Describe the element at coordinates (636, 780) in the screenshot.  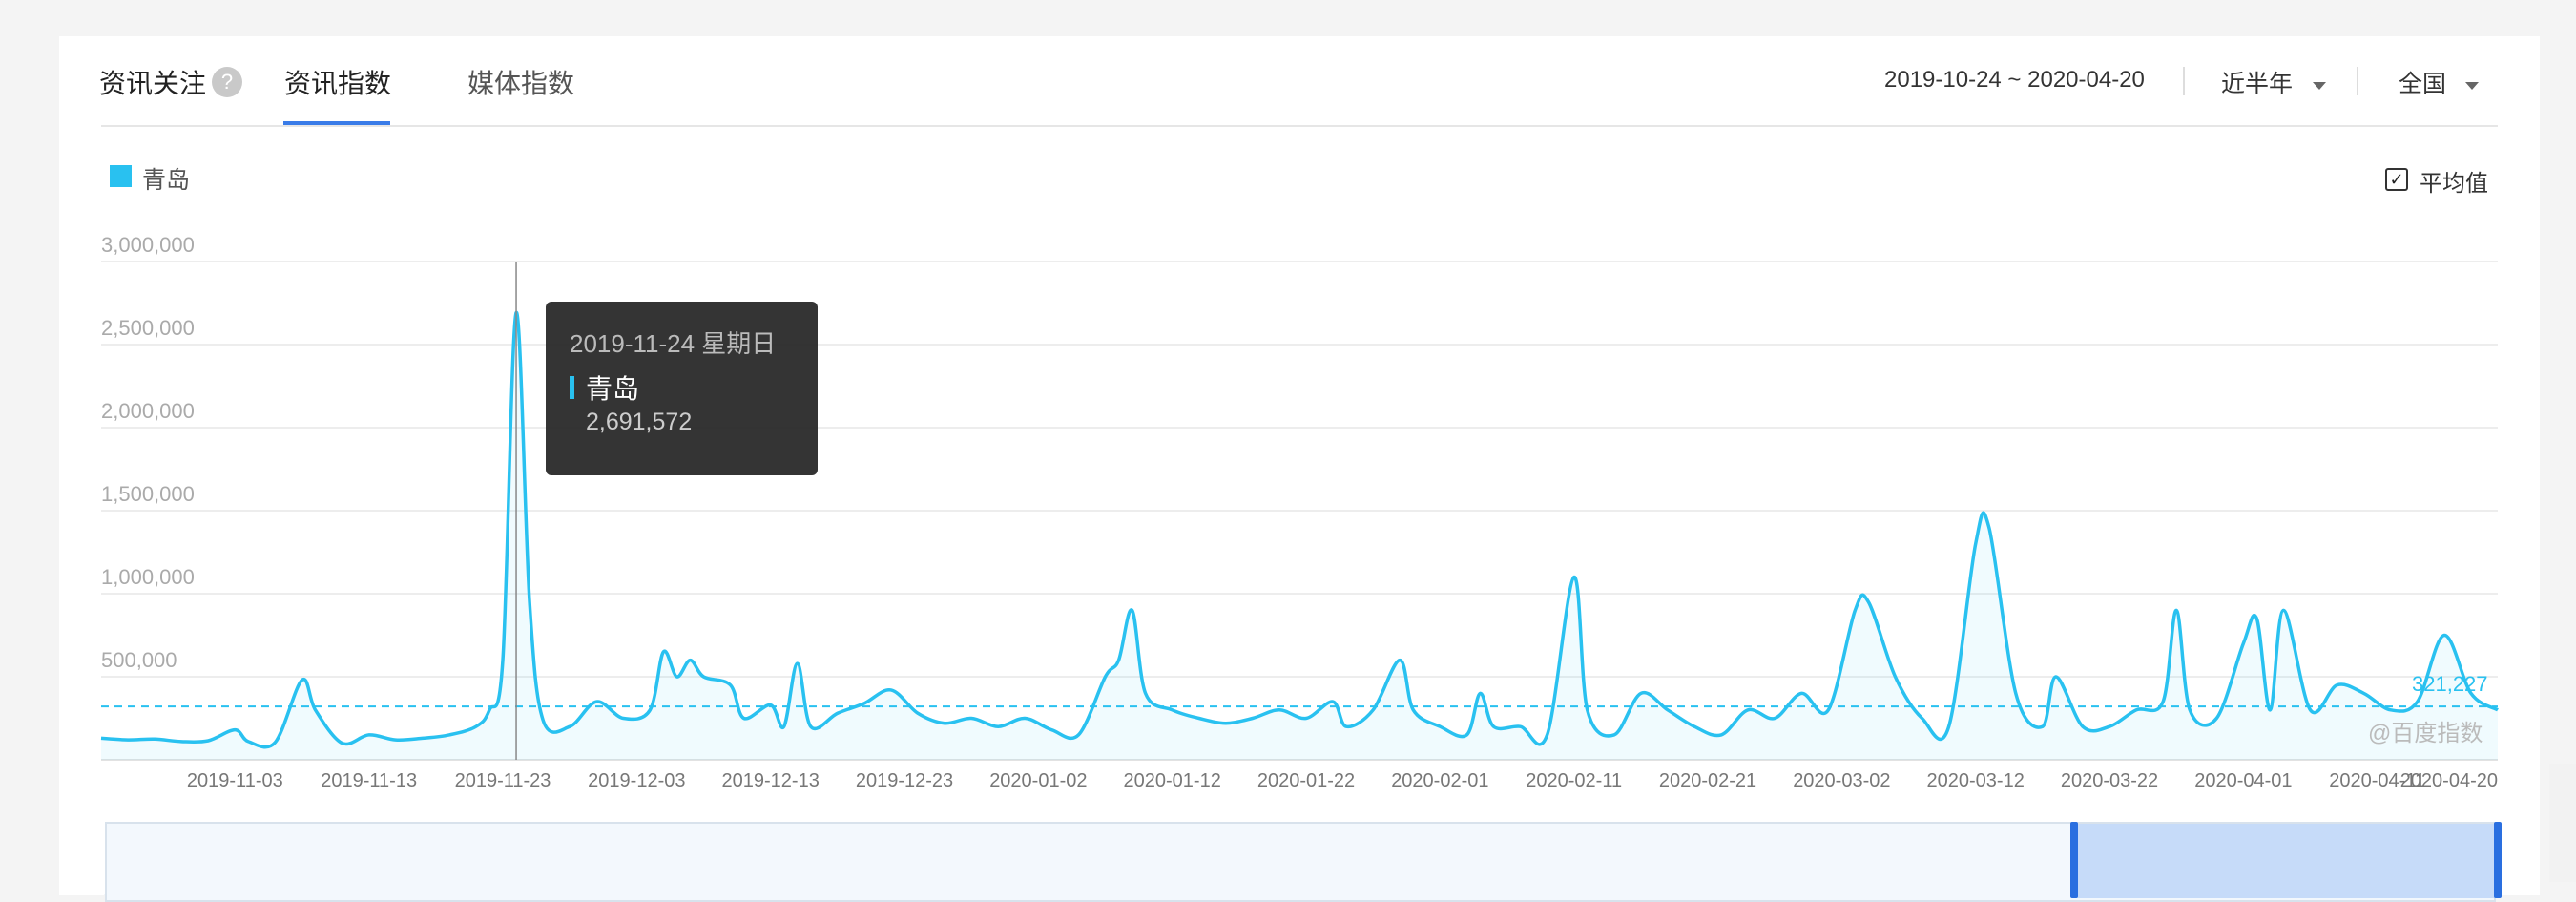
I see `x-tick-label: 2019-12-03` at that location.